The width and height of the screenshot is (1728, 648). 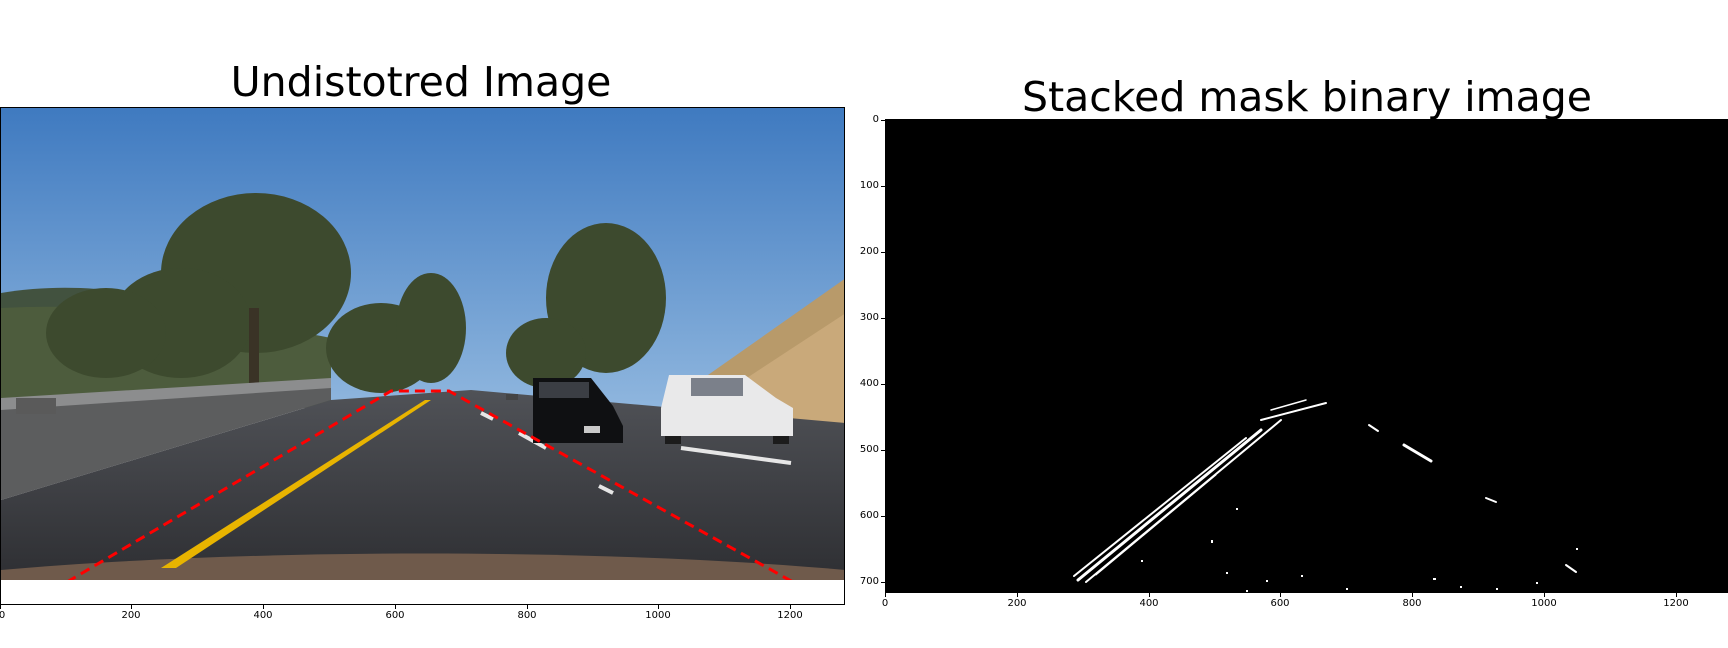 I want to click on mask-lane-left, so click(x=1200, y=491).